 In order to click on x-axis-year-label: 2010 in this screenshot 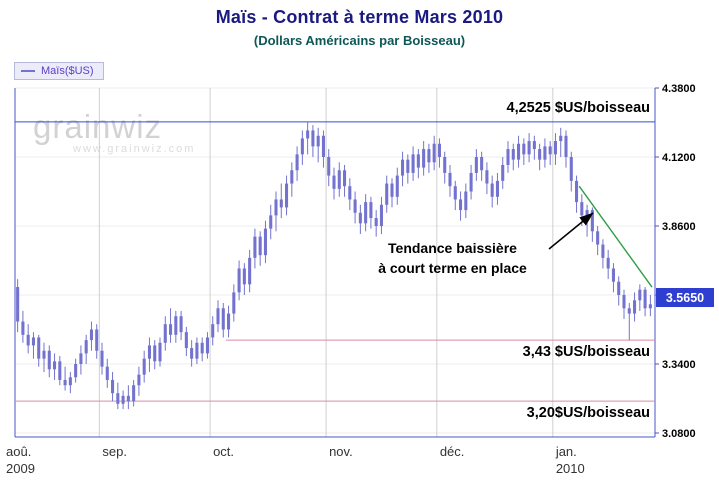, I will do `click(570, 468)`.